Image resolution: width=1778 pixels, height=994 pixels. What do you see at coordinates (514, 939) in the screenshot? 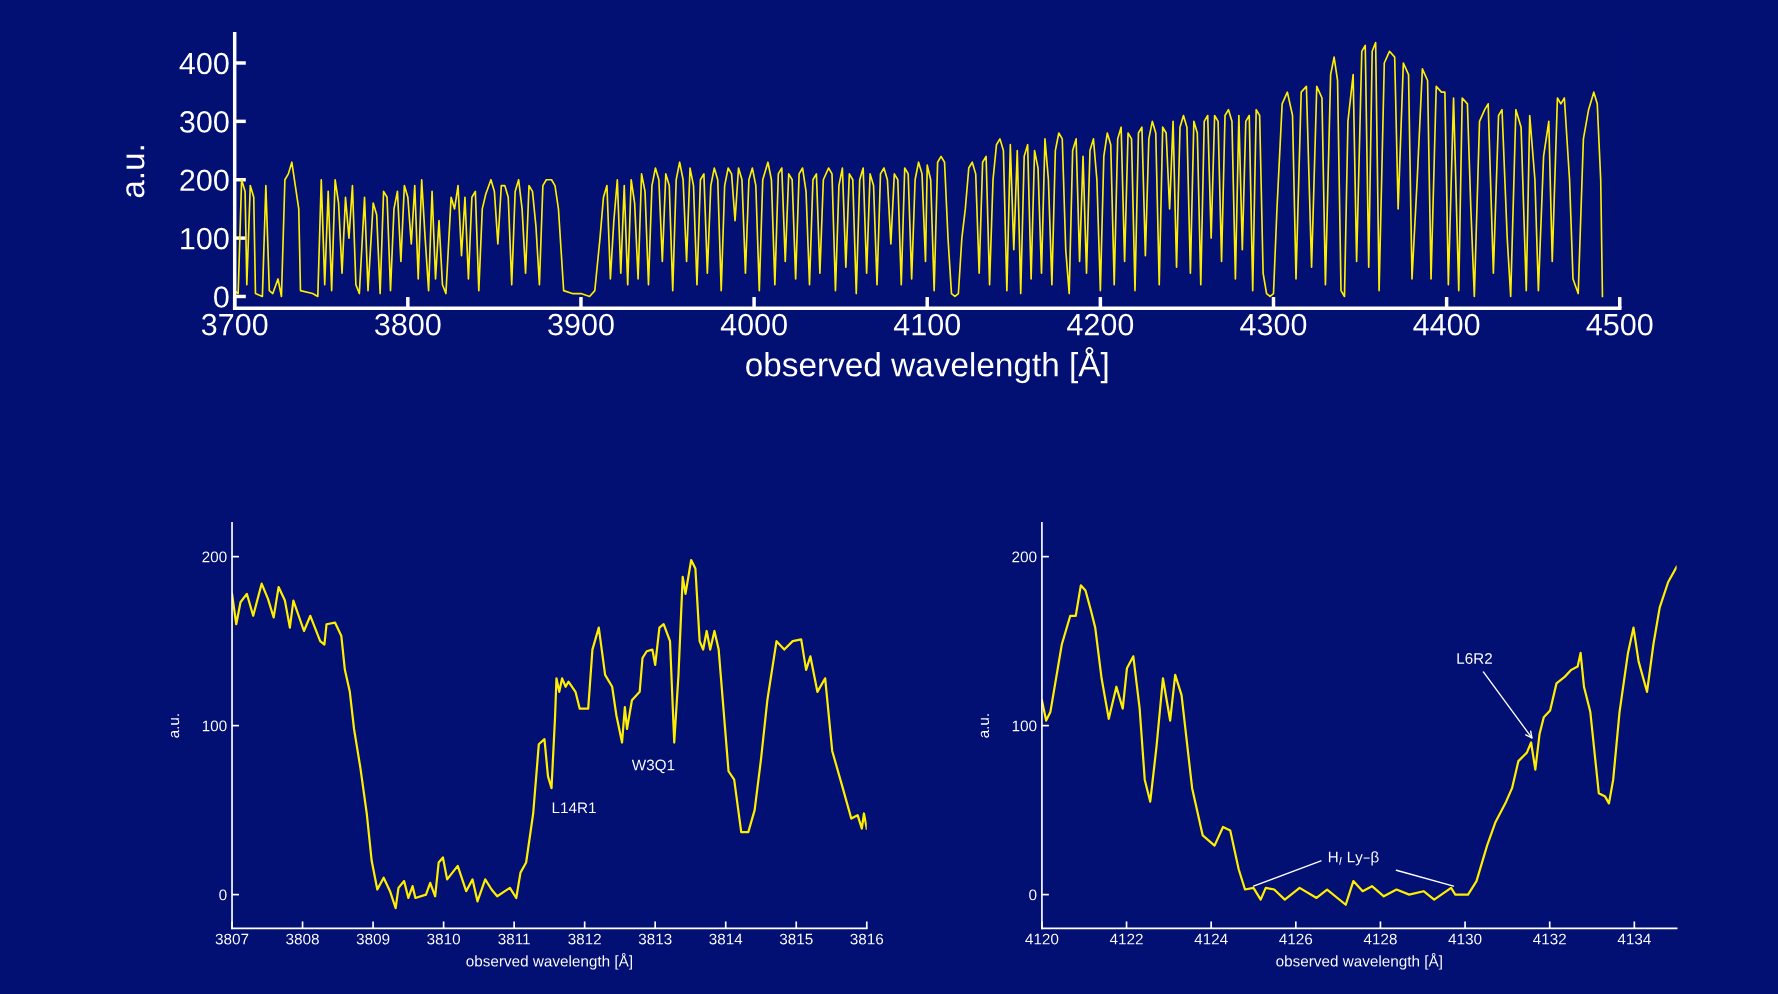
I see `x-tick-label: 3811` at bounding box center [514, 939].